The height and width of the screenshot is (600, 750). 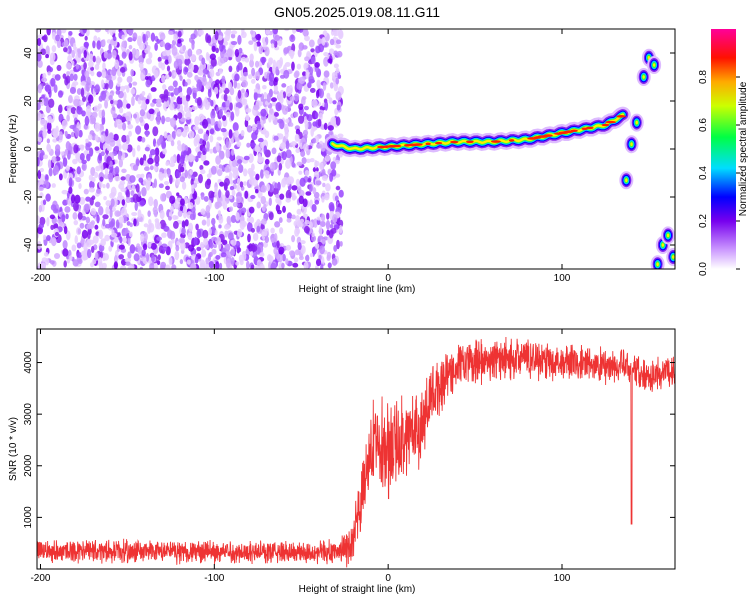 What do you see at coordinates (13, 449) in the screenshot?
I see `snr-y-axis-label: SNR (10 * v/v)` at bounding box center [13, 449].